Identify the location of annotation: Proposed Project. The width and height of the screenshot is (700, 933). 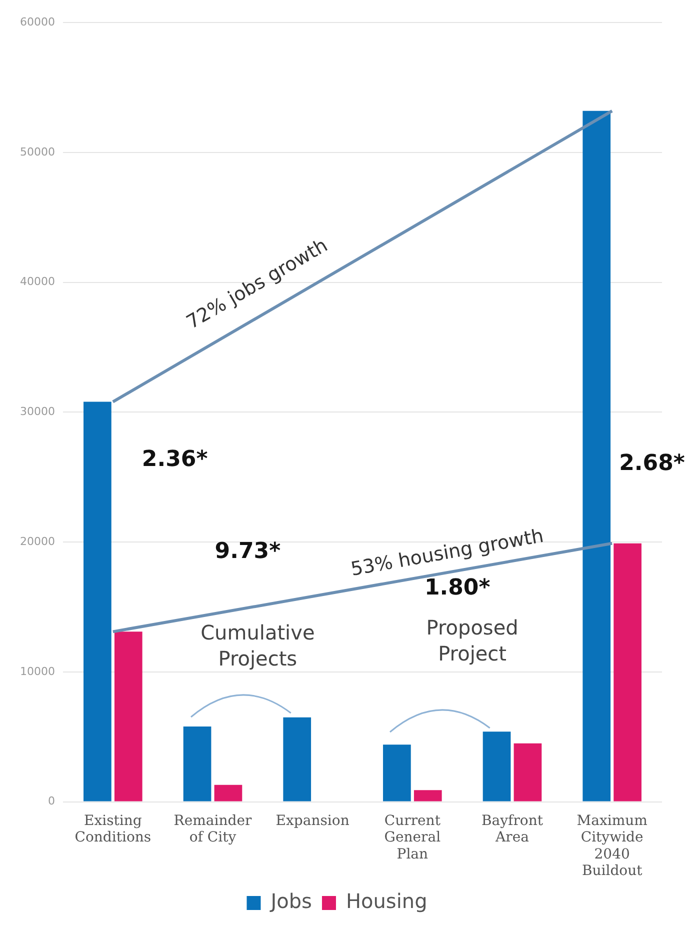
(472, 640).